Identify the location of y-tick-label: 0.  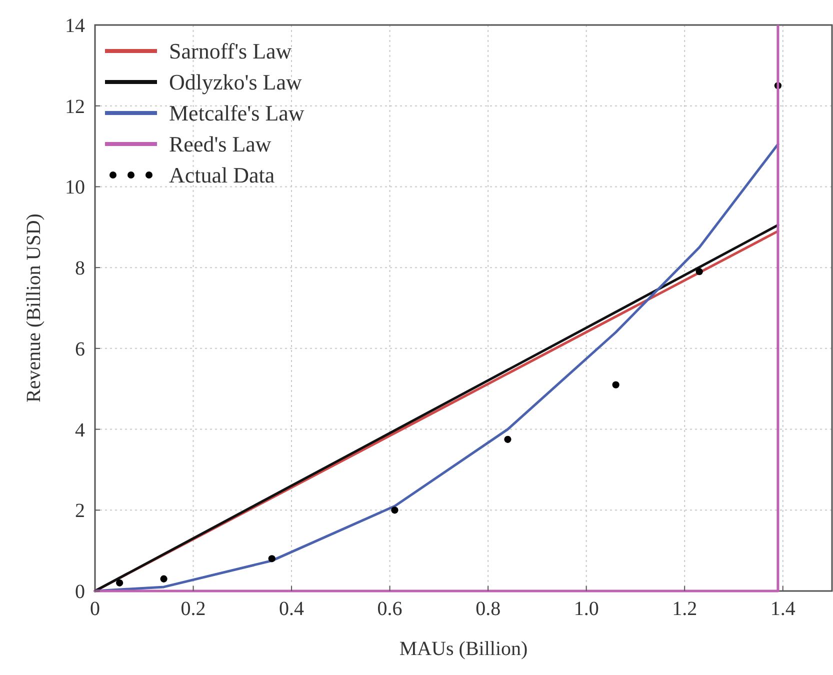
(80, 592).